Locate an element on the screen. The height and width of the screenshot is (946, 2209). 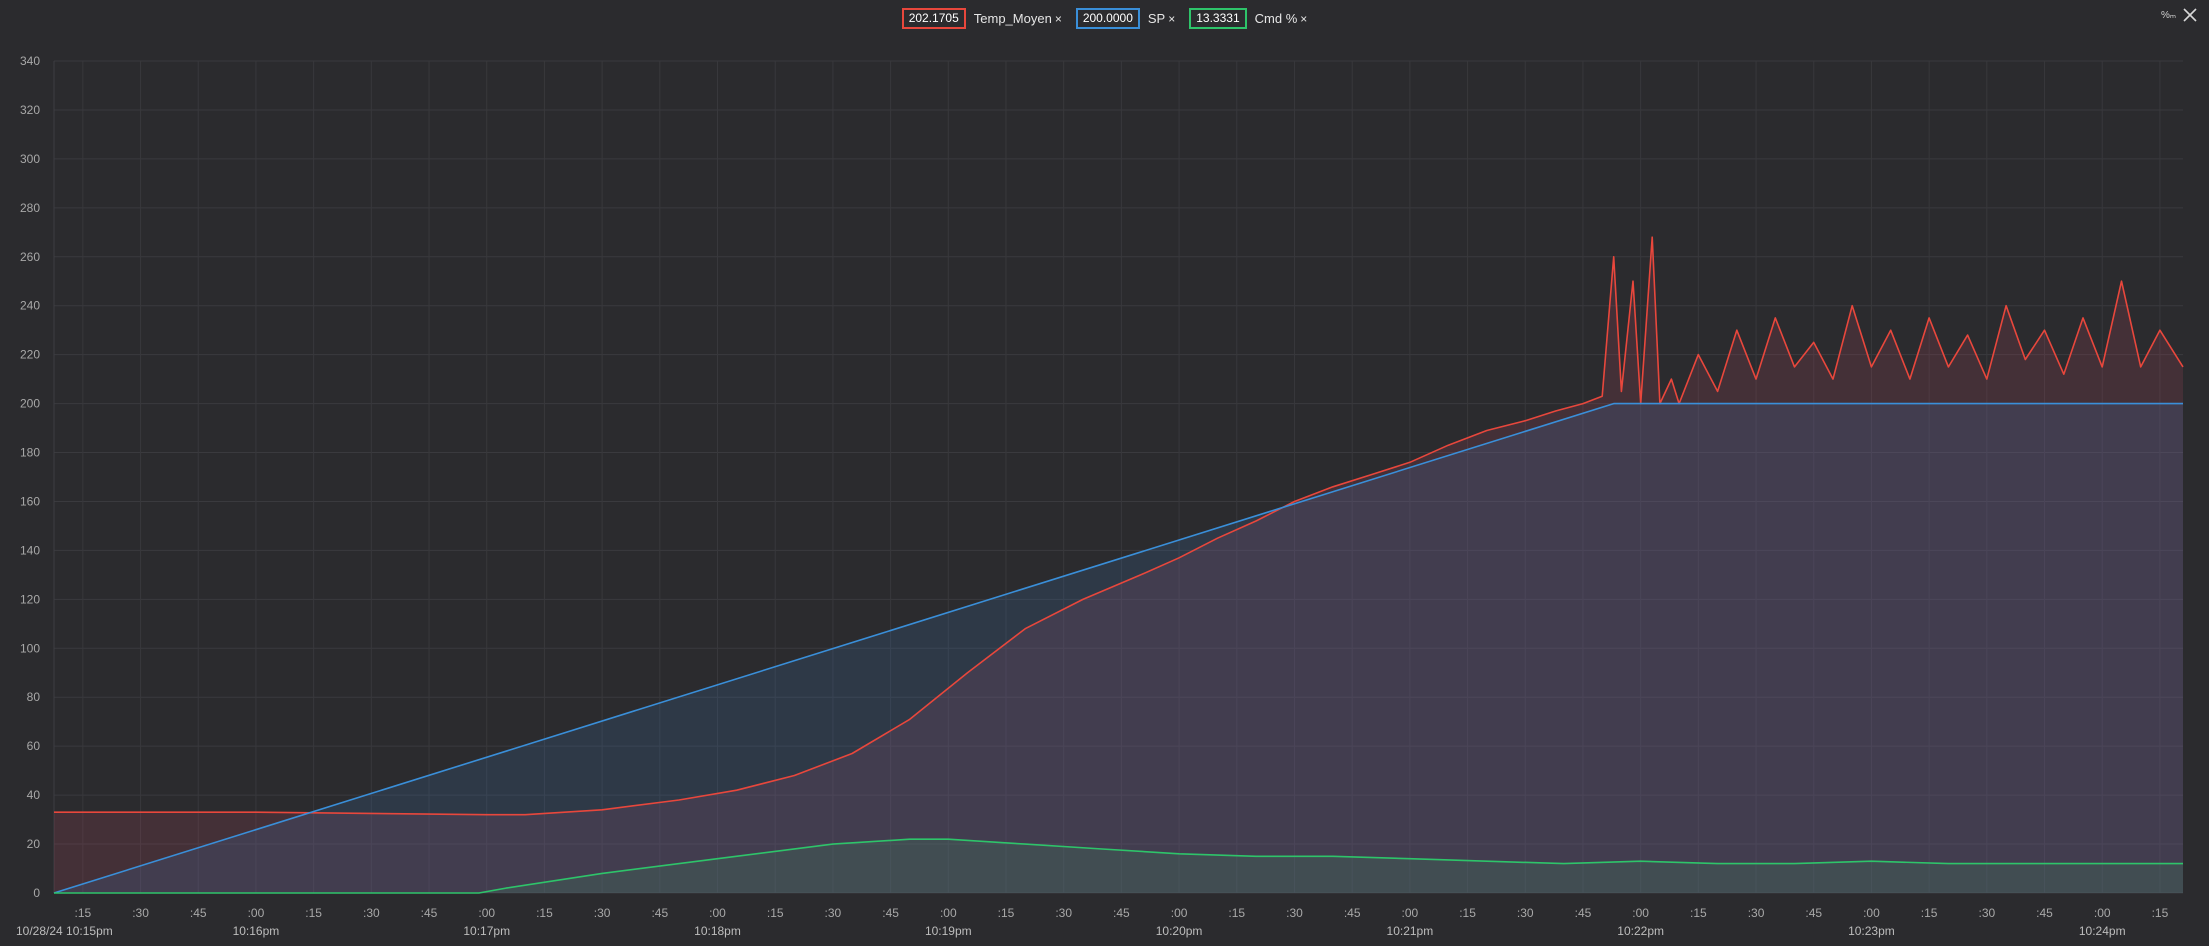
percent-toggle-button: %ₘ is located at coordinates (2169, 15).